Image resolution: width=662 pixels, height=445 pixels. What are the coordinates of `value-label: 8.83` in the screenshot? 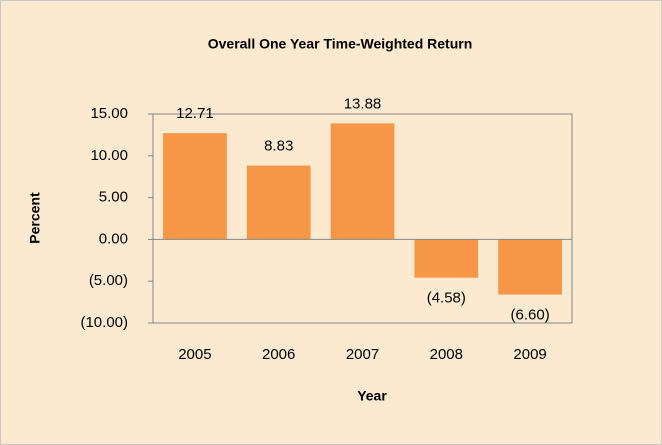 It's located at (278, 146).